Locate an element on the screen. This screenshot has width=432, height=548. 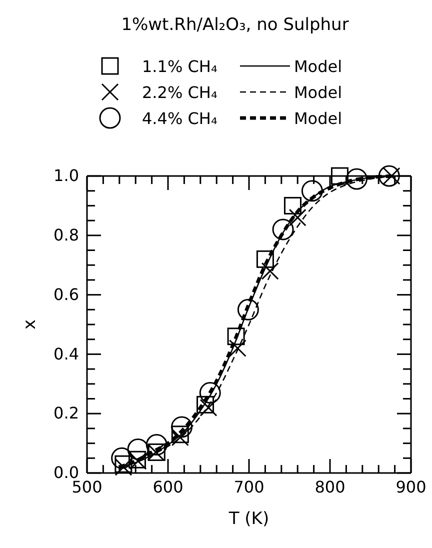
legend-label: 2.2% CH₄ is located at coordinates (180, 92).